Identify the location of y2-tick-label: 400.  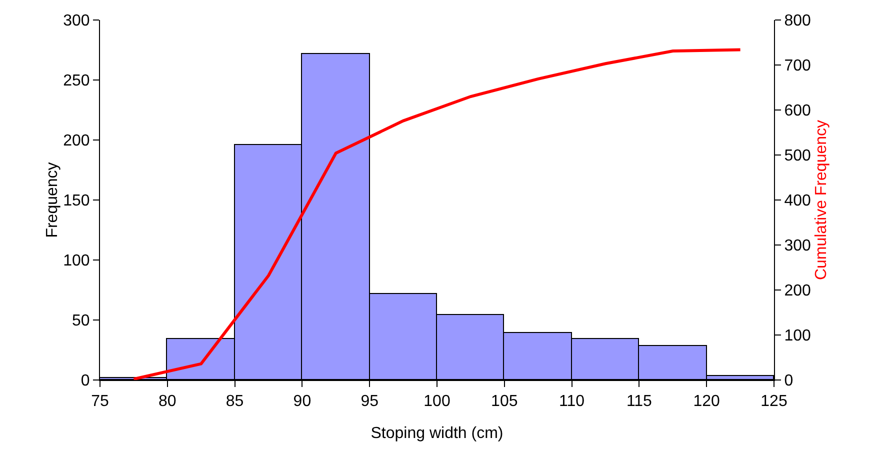
(797, 201).